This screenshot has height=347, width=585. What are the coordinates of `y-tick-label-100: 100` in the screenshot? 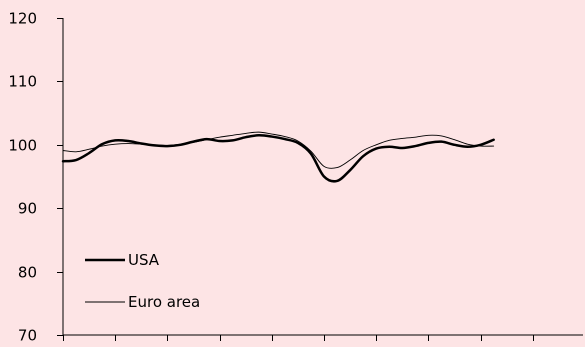 It's located at (22, 146).